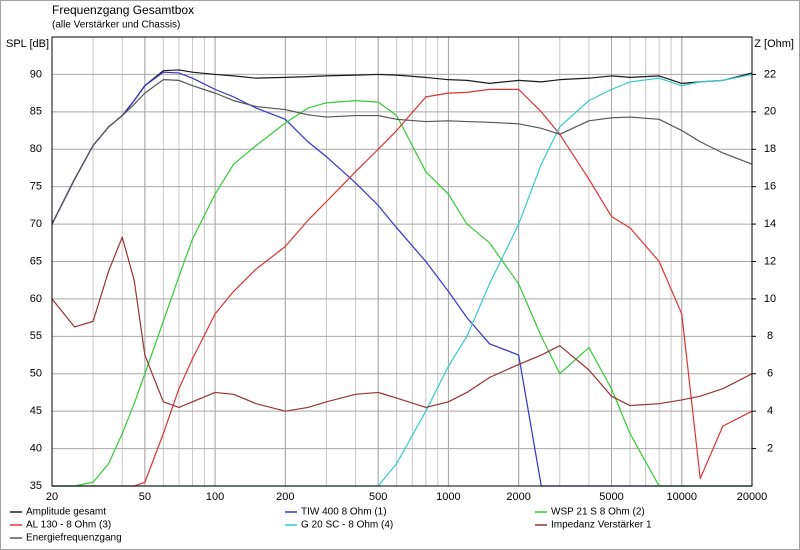 The height and width of the screenshot is (550, 800). What do you see at coordinates (36, 224) in the screenshot?
I see `y-tick-label: 70` at bounding box center [36, 224].